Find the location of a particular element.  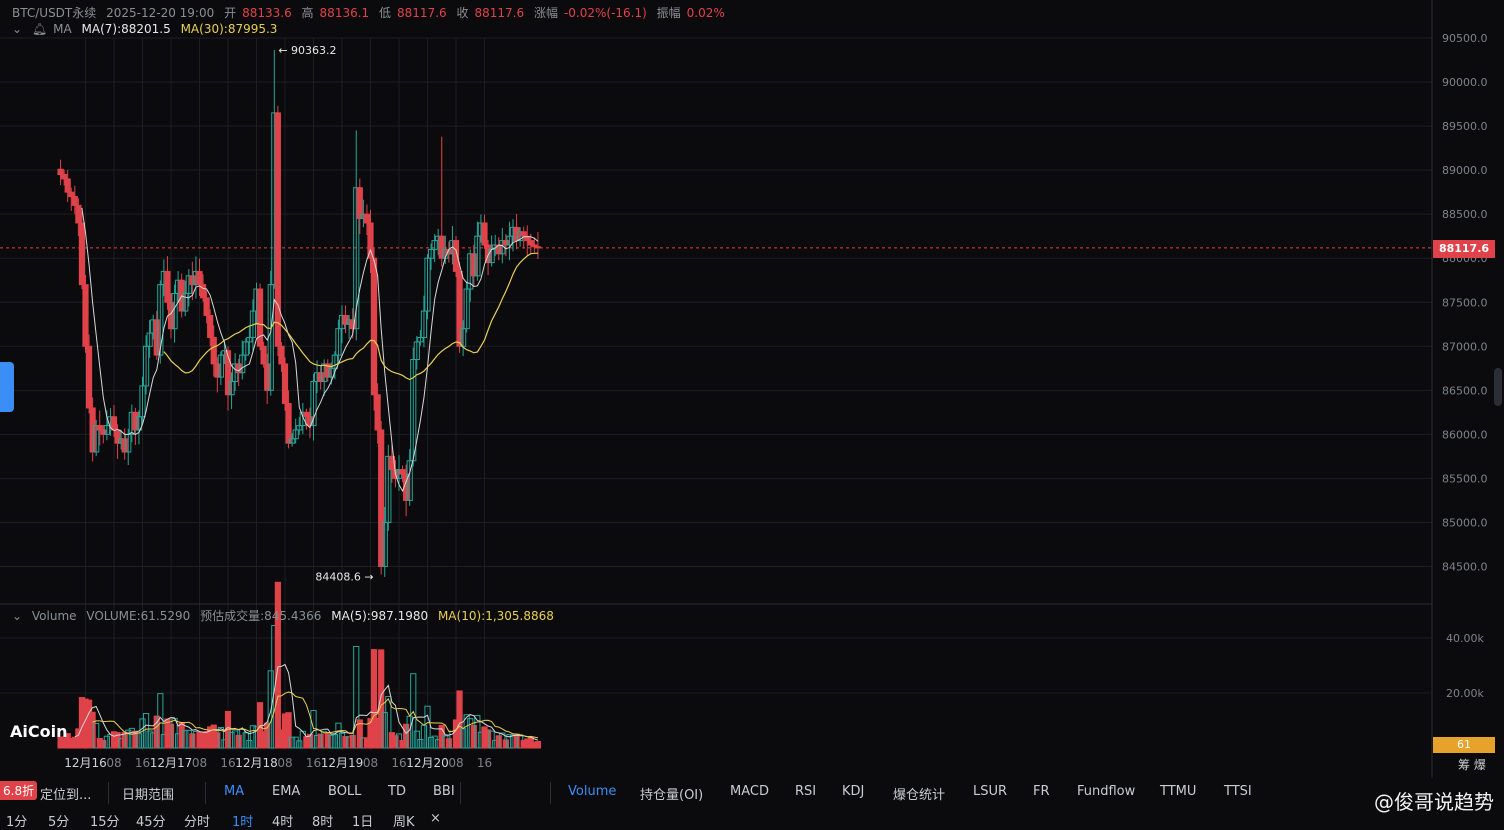

ma-legend: ⌄ 🔔︎ MA MA(7):88201.5 MA(30):87995.3 is located at coordinates (147, 29).